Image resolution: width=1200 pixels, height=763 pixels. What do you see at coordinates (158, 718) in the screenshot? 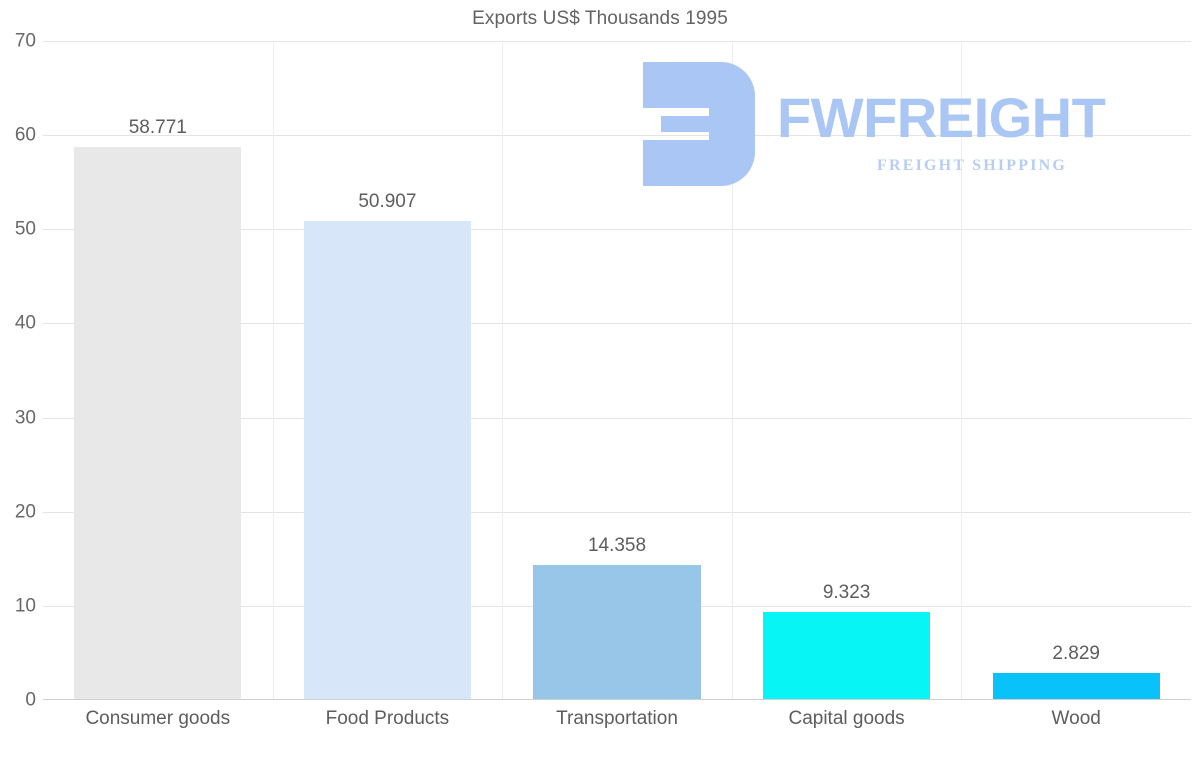
I see `x-axis-tick-label: Consumer goods` at bounding box center [158, 718].